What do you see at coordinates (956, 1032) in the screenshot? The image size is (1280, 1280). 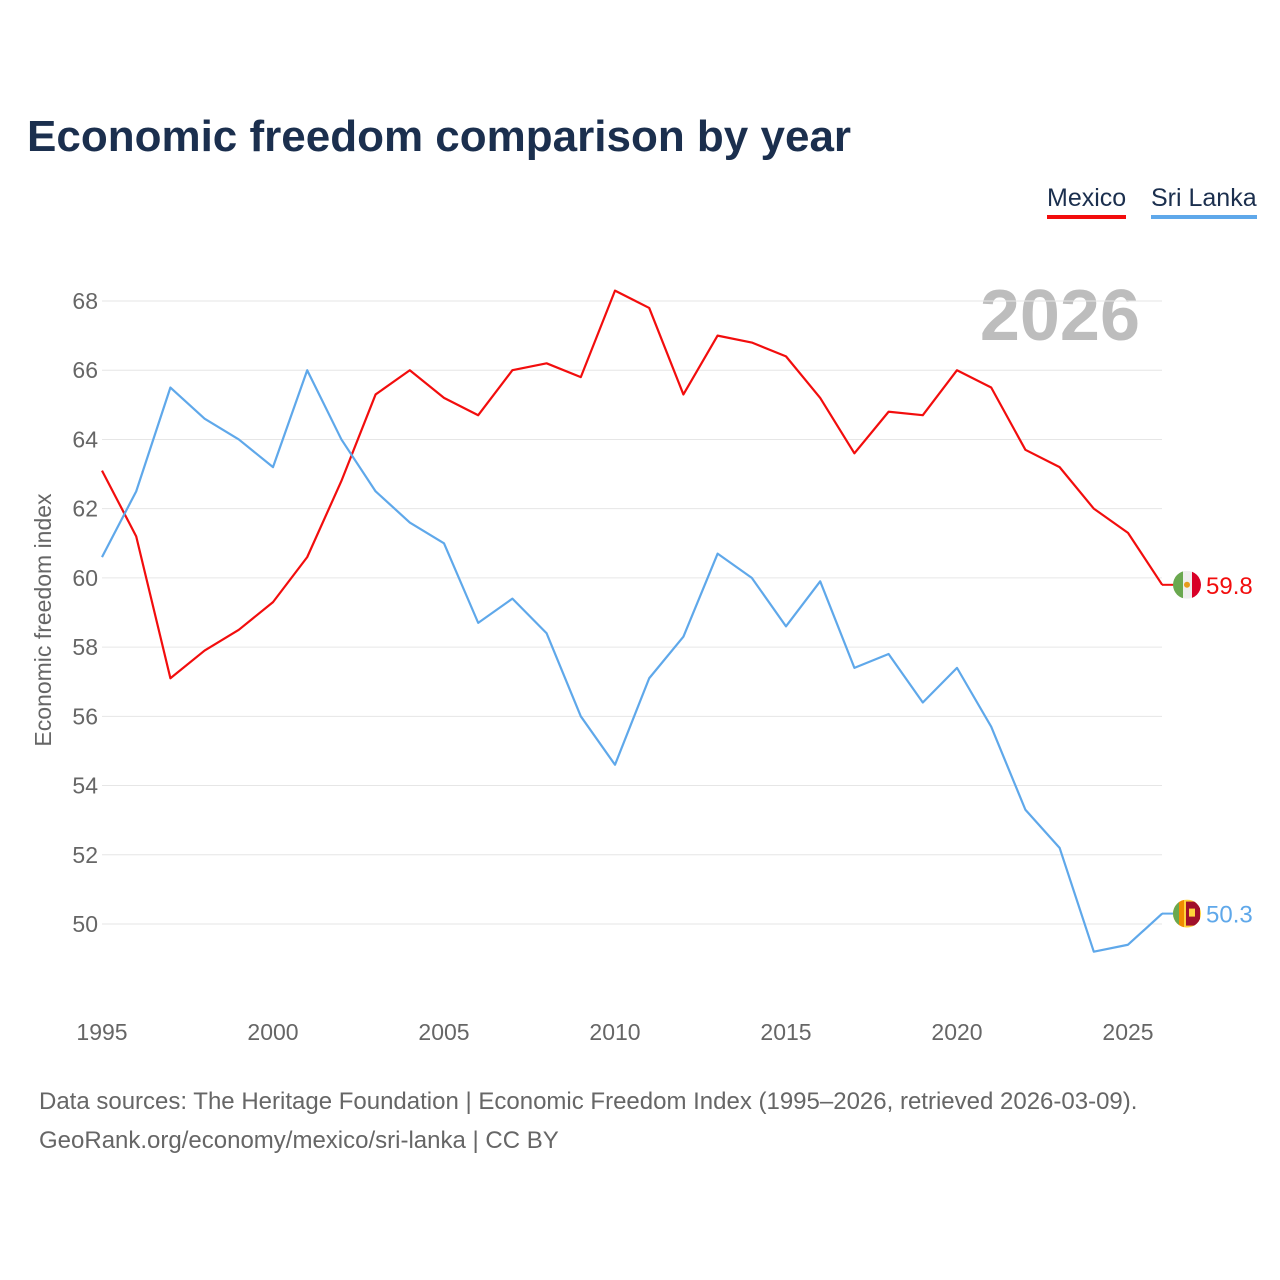 I see `x-tick-label: 2020` at bounding box center [956, 1032].